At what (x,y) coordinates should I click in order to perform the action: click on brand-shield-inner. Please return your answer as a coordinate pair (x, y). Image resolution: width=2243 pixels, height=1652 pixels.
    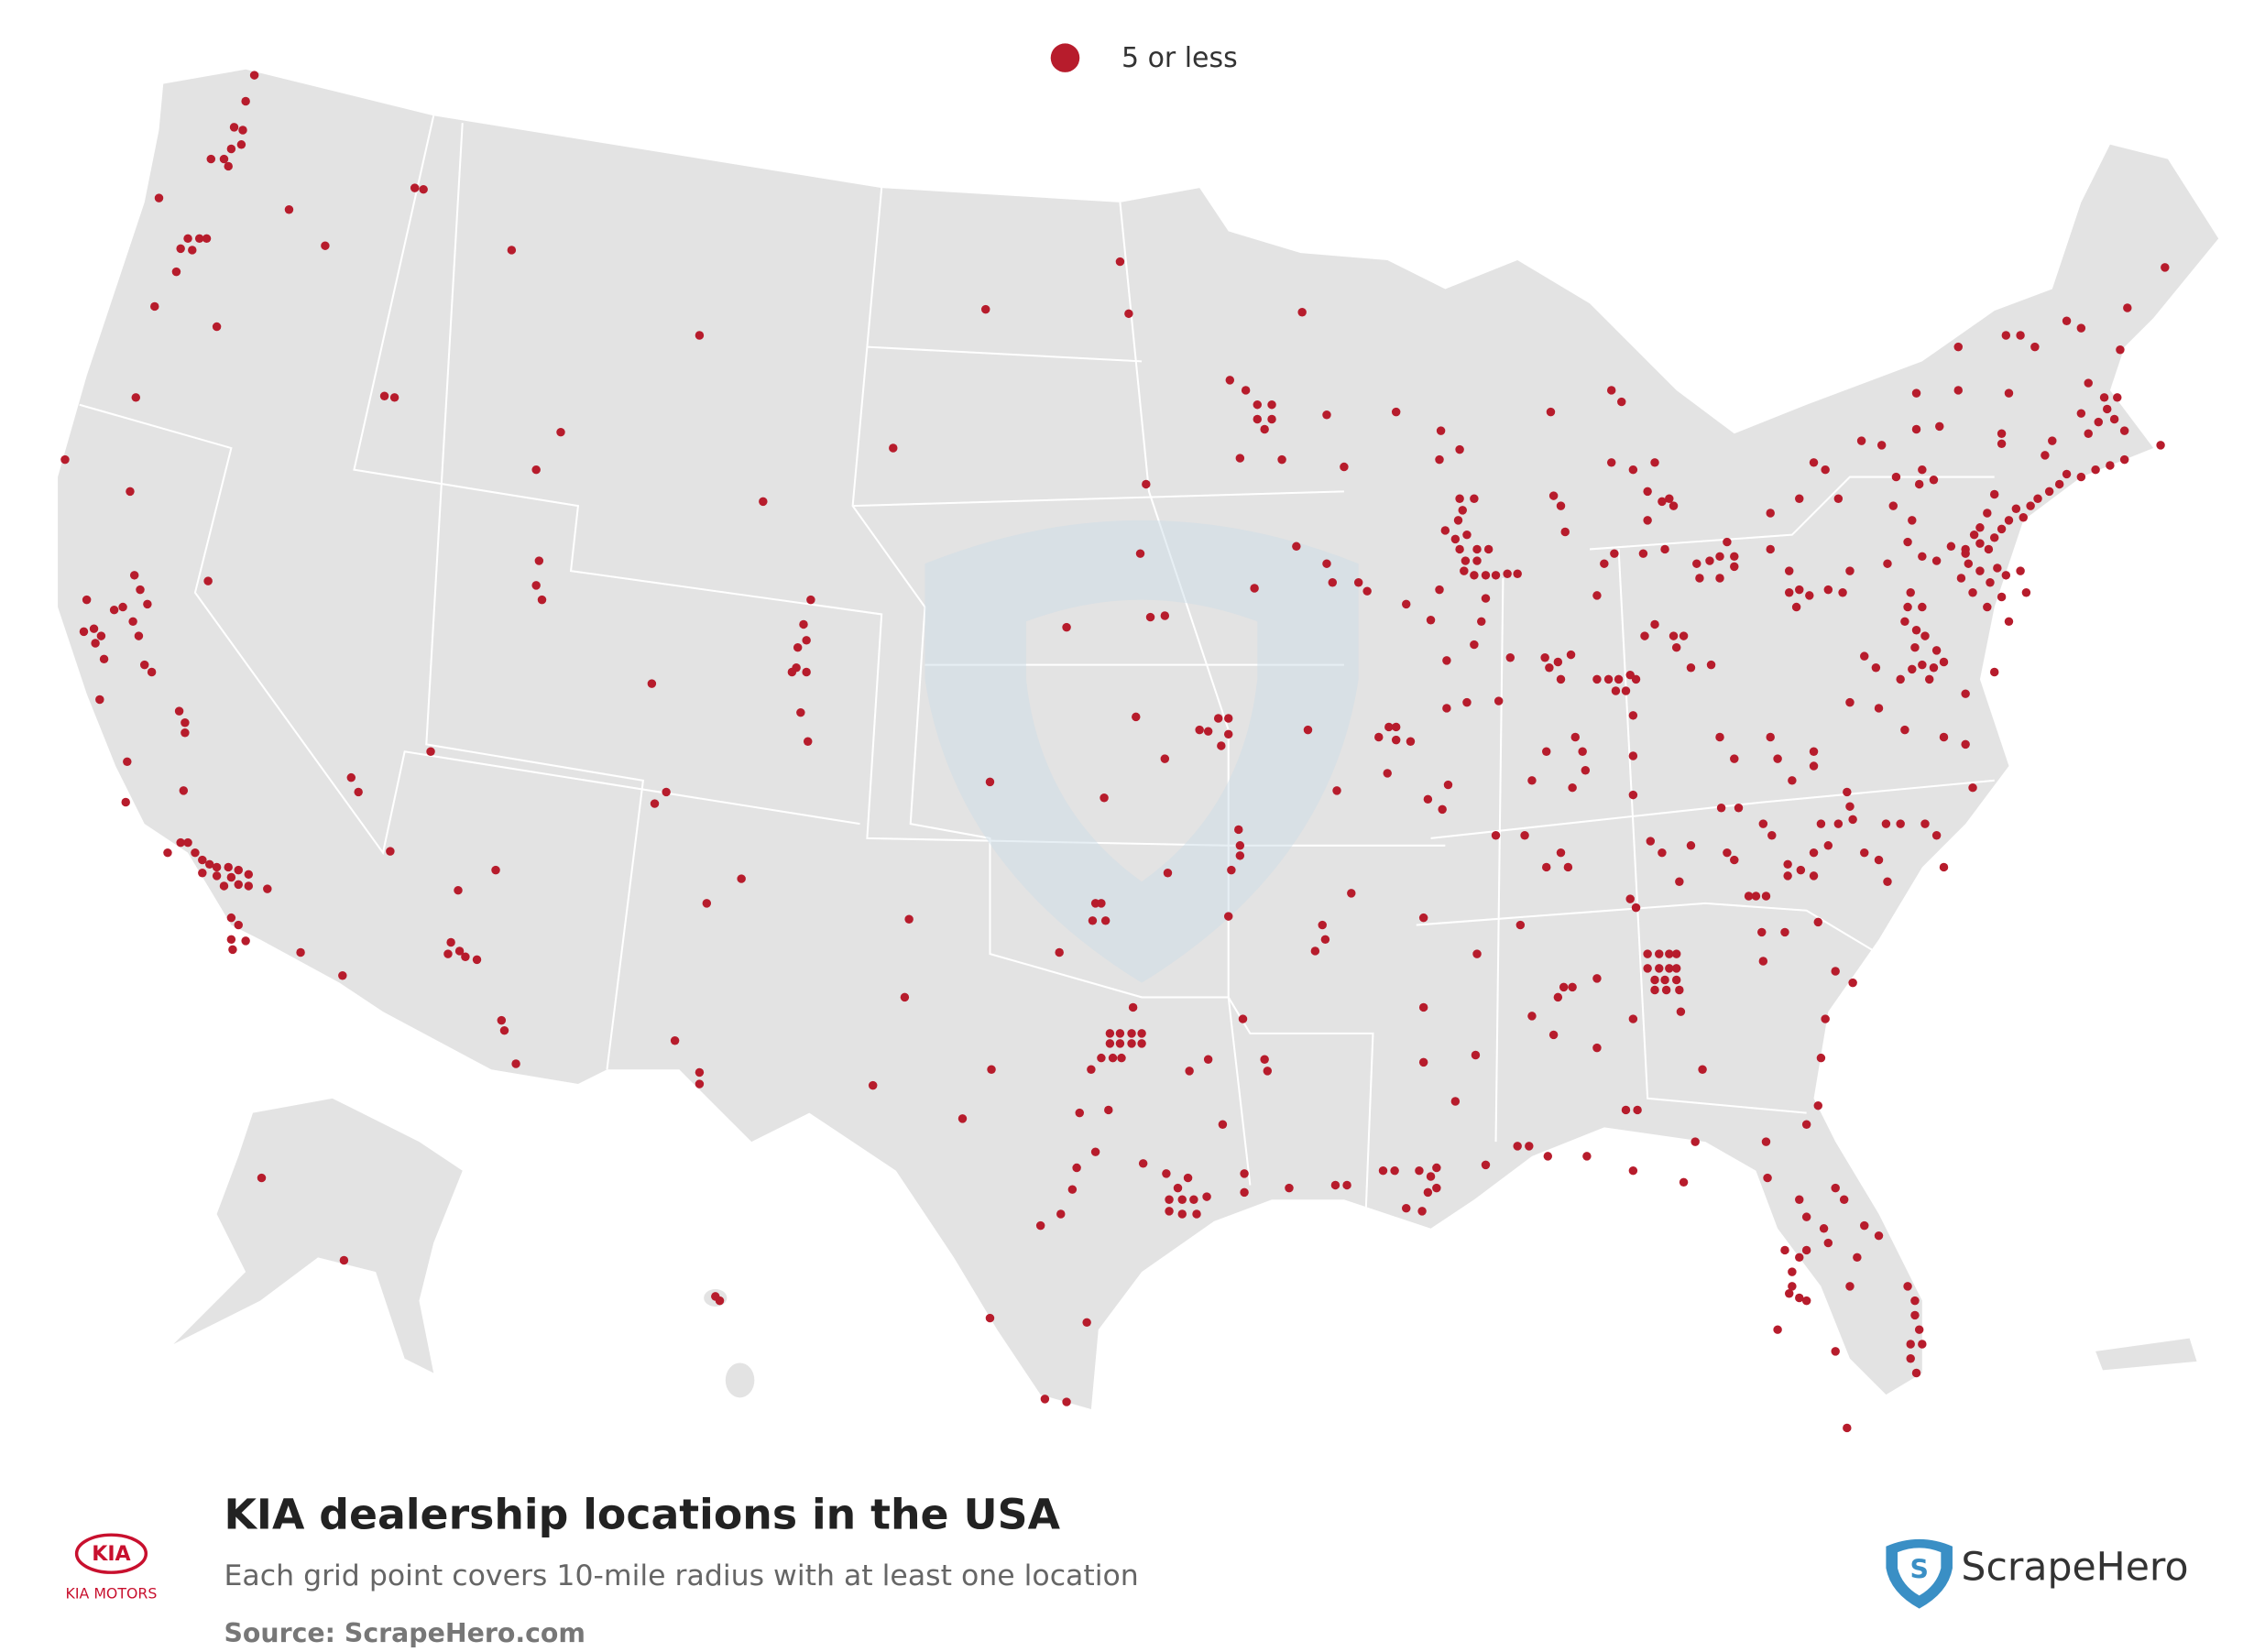
    Looking at the image, I should click on (1920, 1572).